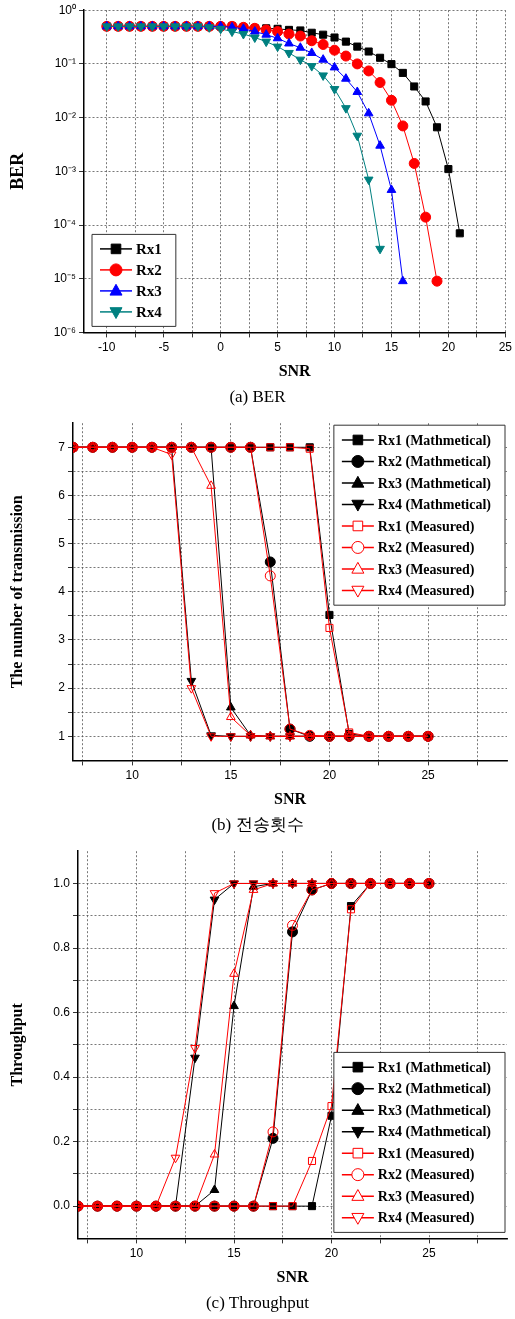 The image size is (515, 1319). What do you see at coordinates (65, 170) in the screenshot?
I see `y-tick-label: 10⁻³` at bounding box center [65, 170].